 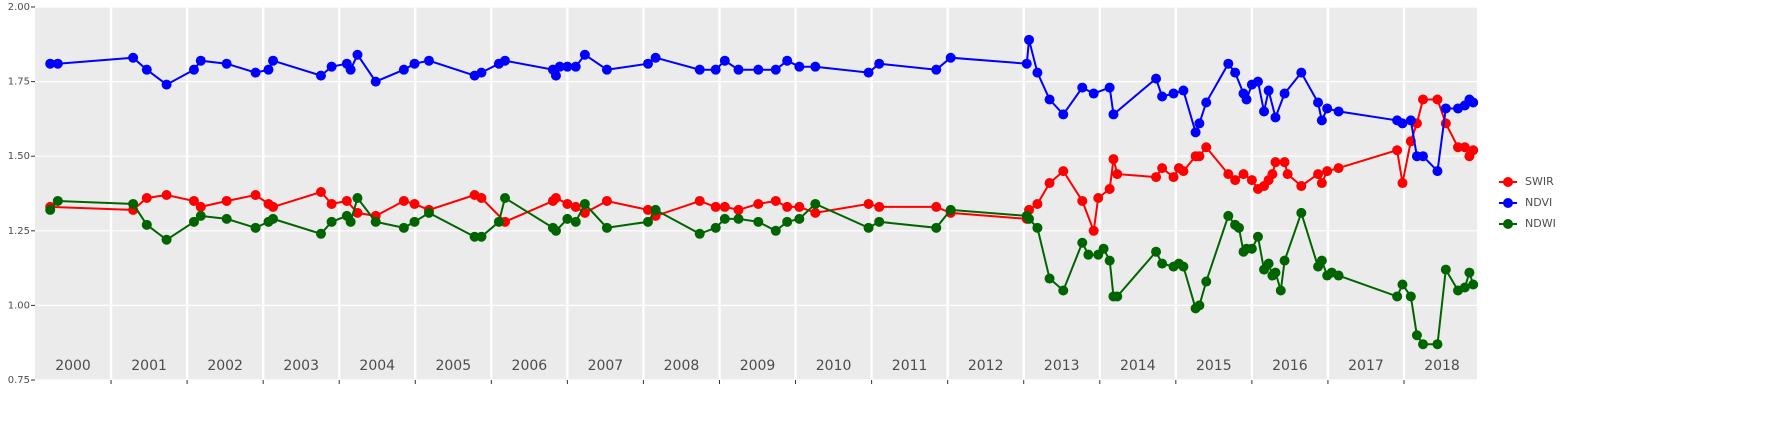 I want to click on y-tick-label: 0.75, so click(x=19, y=380).